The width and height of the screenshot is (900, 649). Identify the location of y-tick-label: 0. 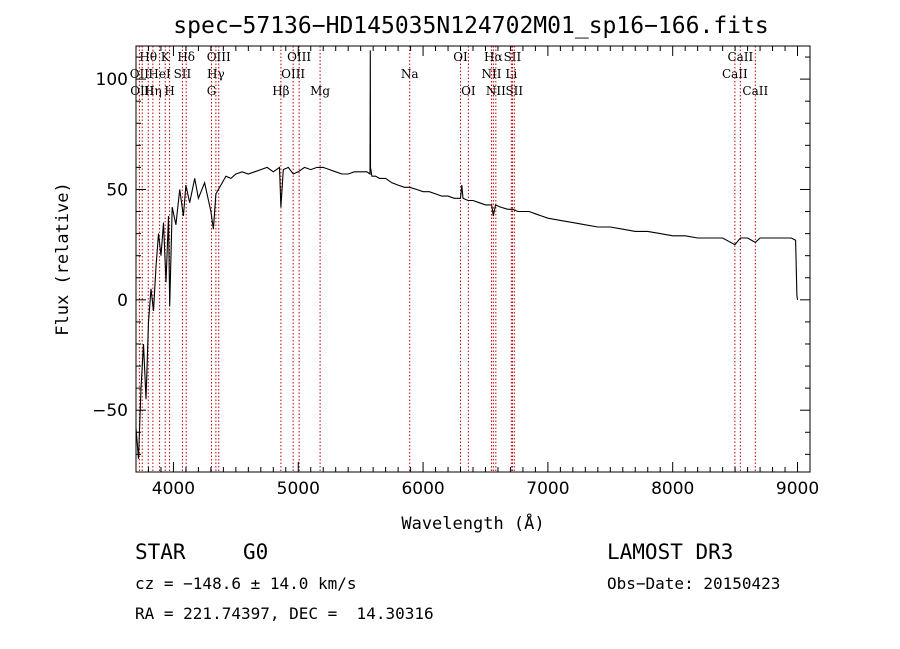
(122, 301).